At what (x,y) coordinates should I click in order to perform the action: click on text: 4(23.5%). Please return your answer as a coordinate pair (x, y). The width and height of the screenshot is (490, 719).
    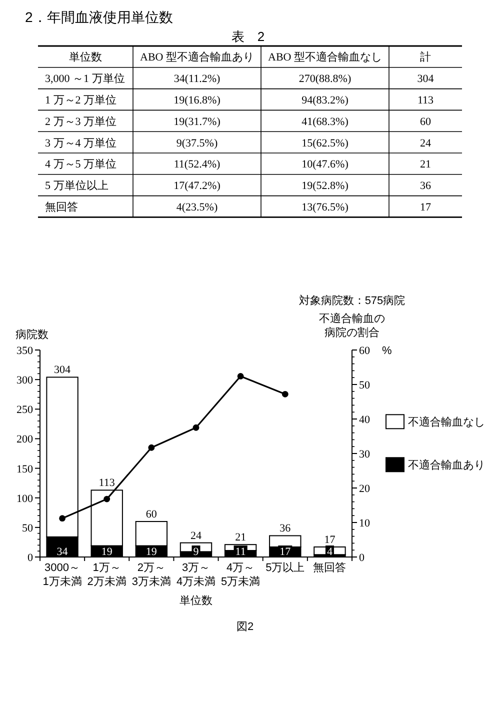
    Looking at the image, I should click on (197, 208).